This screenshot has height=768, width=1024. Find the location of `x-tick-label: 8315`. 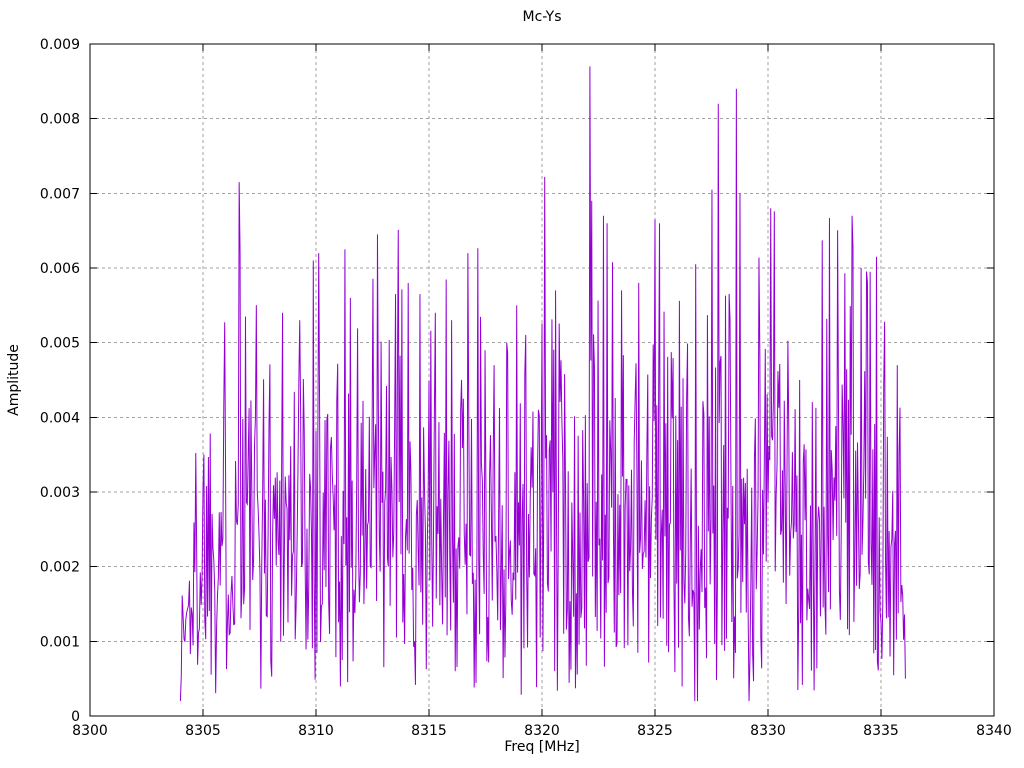

x-tick-label: 8315 is located at coordinates (429, 731).